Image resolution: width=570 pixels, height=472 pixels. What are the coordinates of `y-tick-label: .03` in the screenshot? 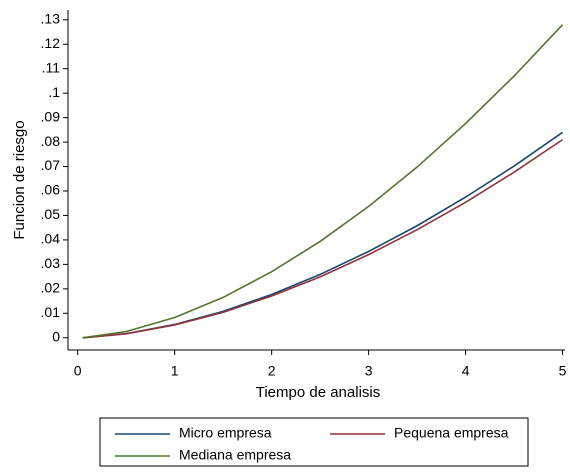 It's located at (51, 263).